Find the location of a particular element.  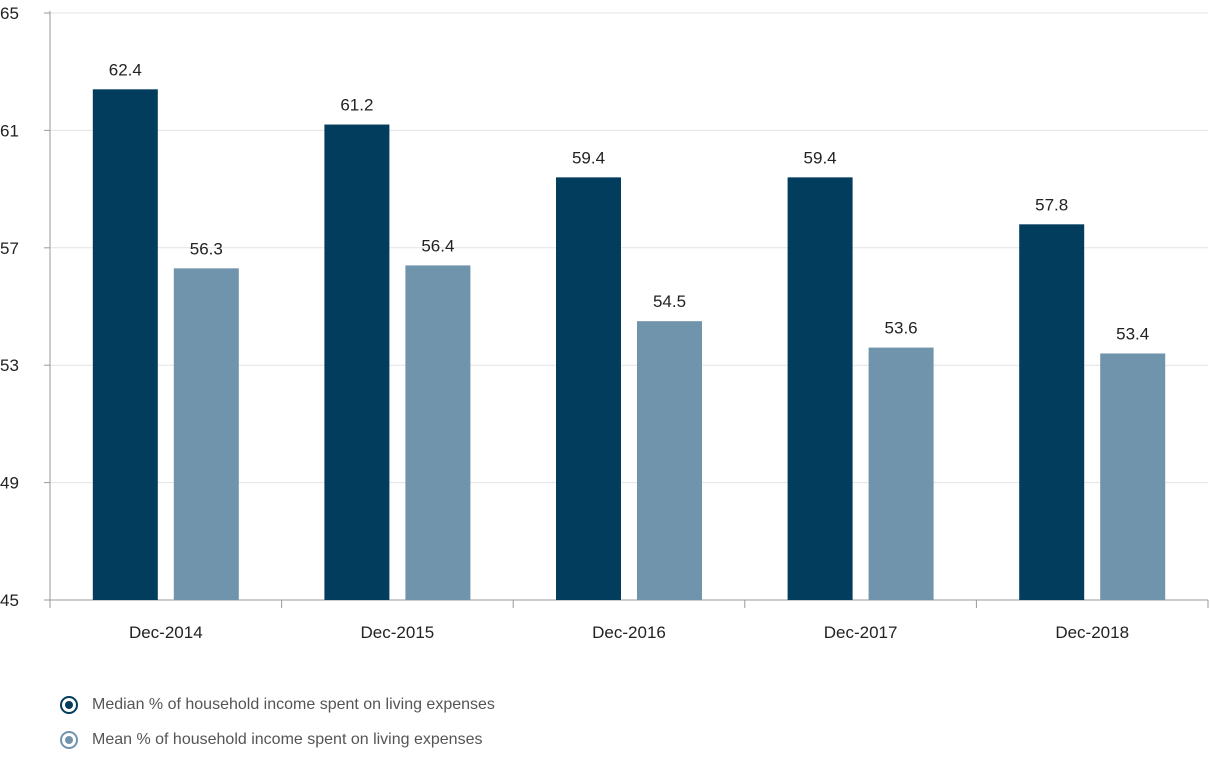

data-label: 53.6 is located at coordinates (901, 328).